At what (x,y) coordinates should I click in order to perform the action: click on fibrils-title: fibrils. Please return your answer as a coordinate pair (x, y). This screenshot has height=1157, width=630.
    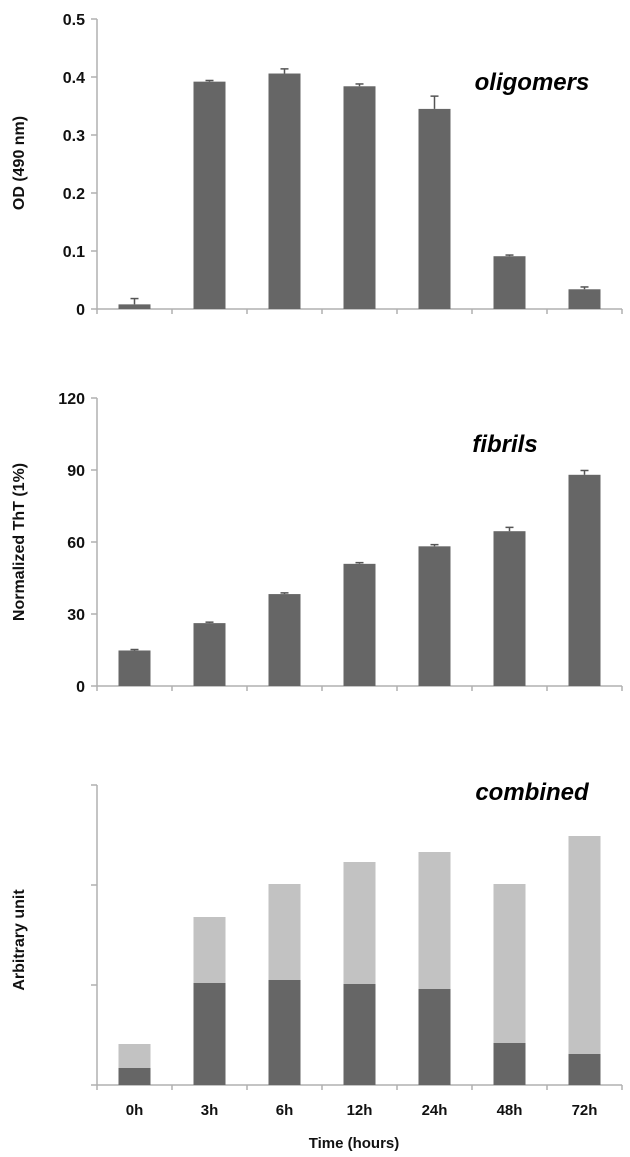
    Looking at the image, I should click on (504, 444).